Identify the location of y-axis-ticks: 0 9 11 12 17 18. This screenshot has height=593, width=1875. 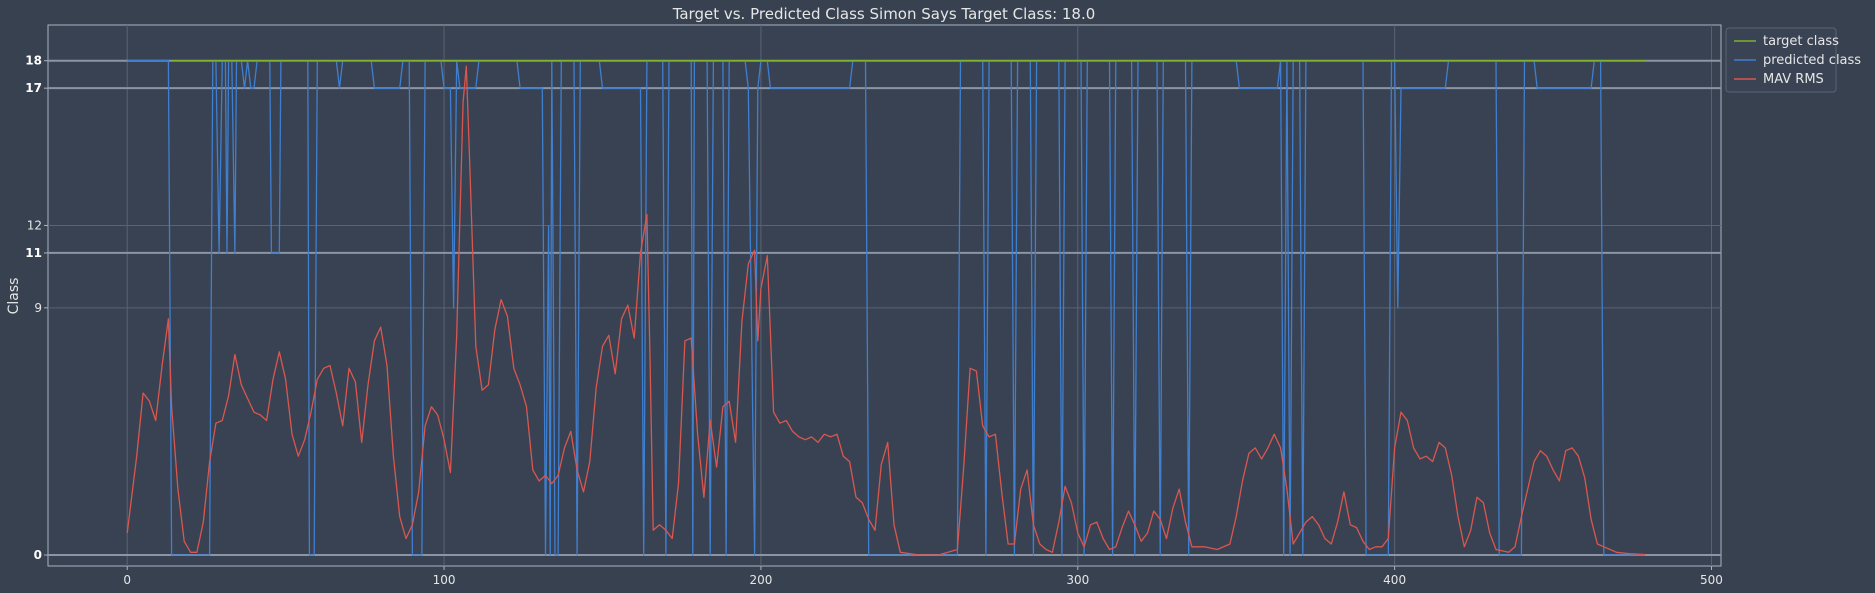
(36, 308).